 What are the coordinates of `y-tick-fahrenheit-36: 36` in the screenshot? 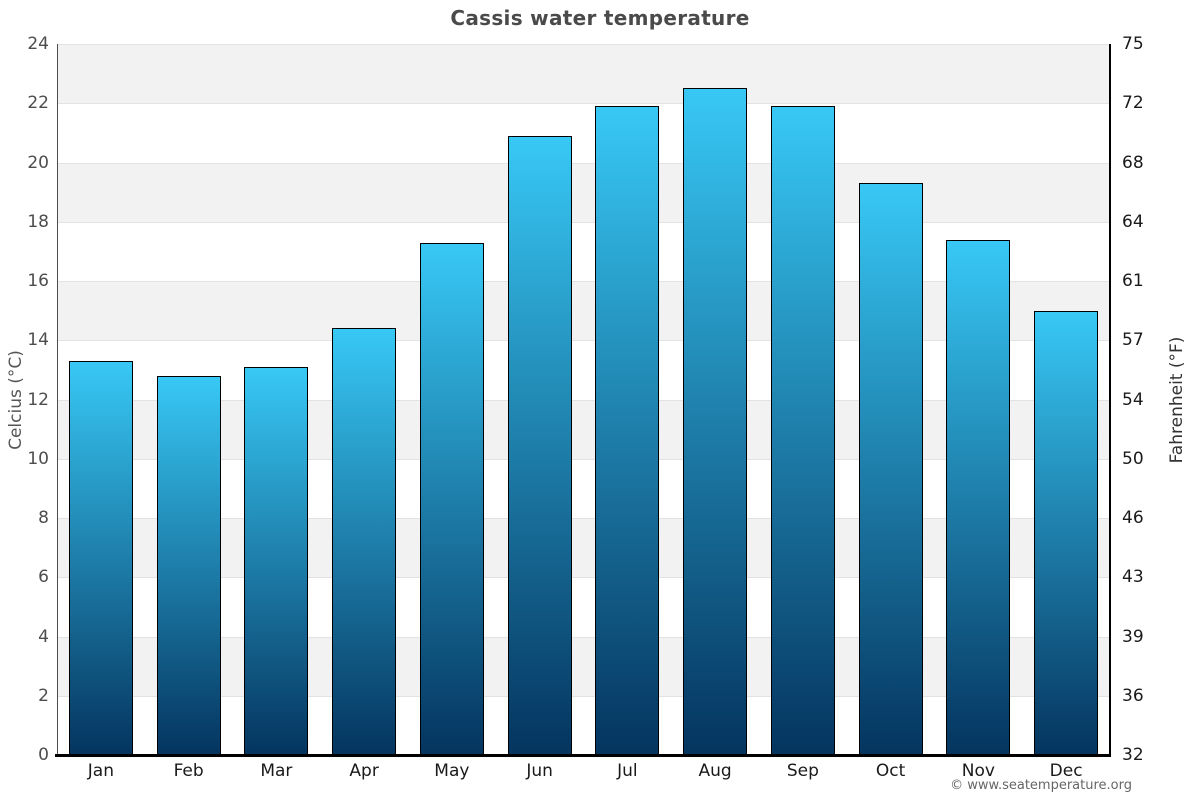 It's located at (1133, 695).